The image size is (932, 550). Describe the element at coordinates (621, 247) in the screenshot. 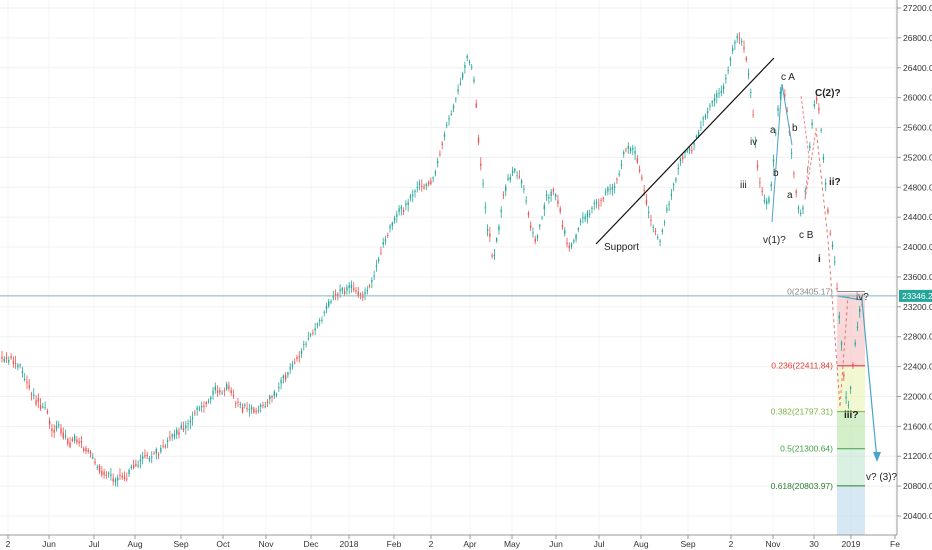

I see `annotation-support: Support` at that location.